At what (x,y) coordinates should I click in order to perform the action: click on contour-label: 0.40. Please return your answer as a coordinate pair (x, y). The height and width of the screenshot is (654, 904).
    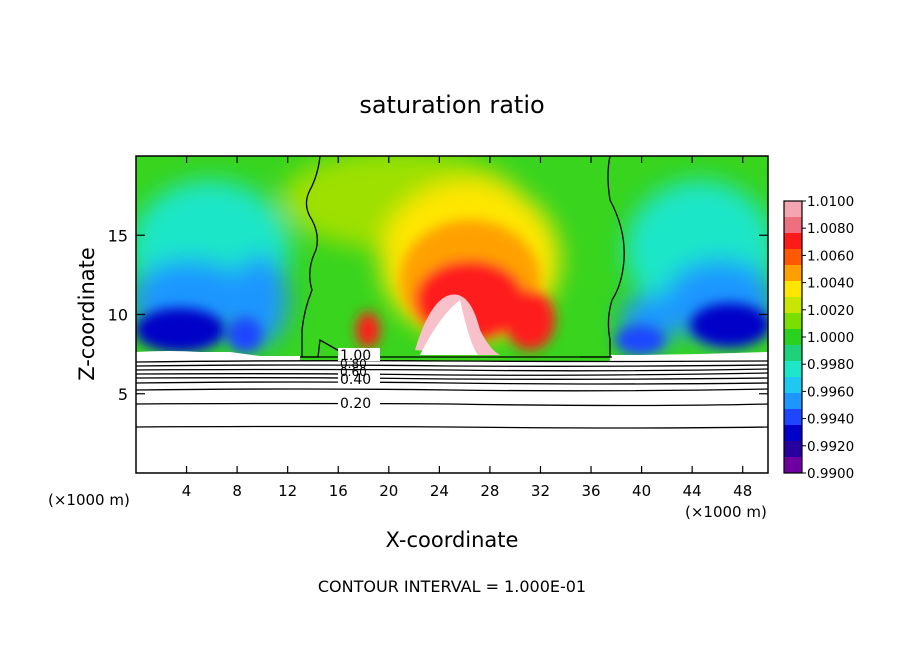
    Looking at the image, I should click on (355, 380).